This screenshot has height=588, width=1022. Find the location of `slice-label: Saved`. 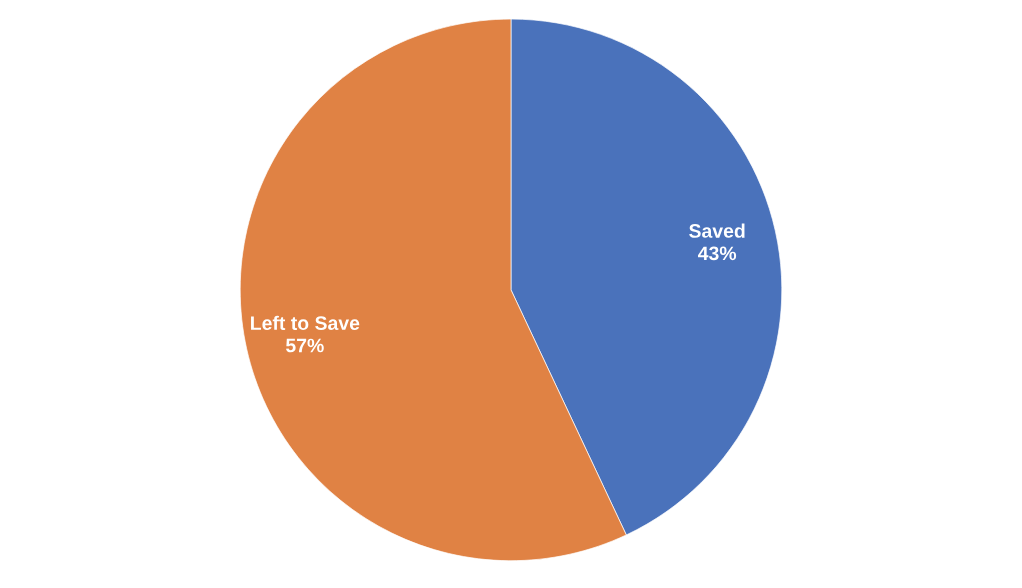

slice-label: Saved is located at coordinates (717, 230).